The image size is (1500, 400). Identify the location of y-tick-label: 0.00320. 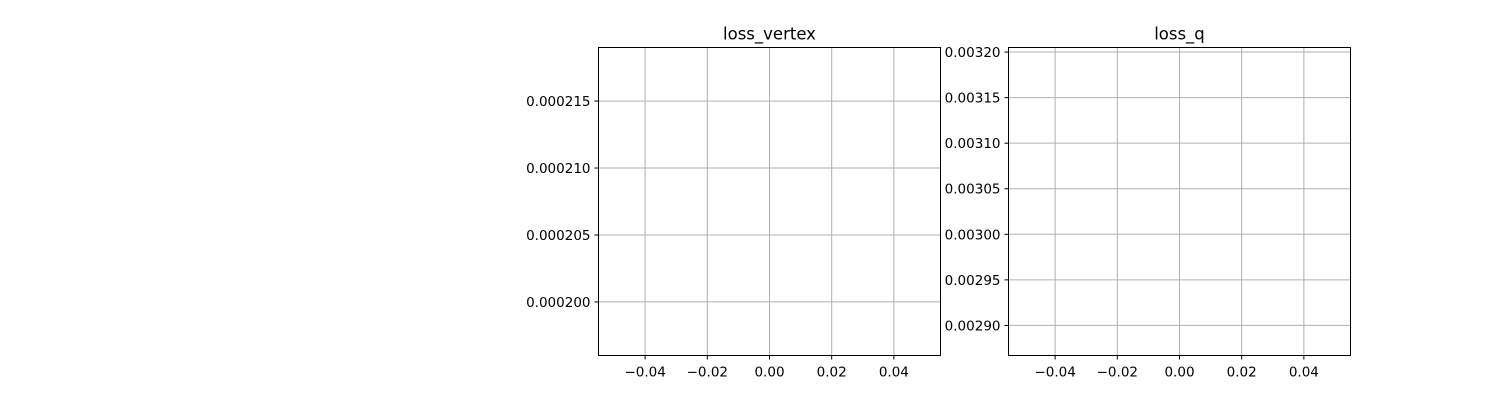
(973, 53).